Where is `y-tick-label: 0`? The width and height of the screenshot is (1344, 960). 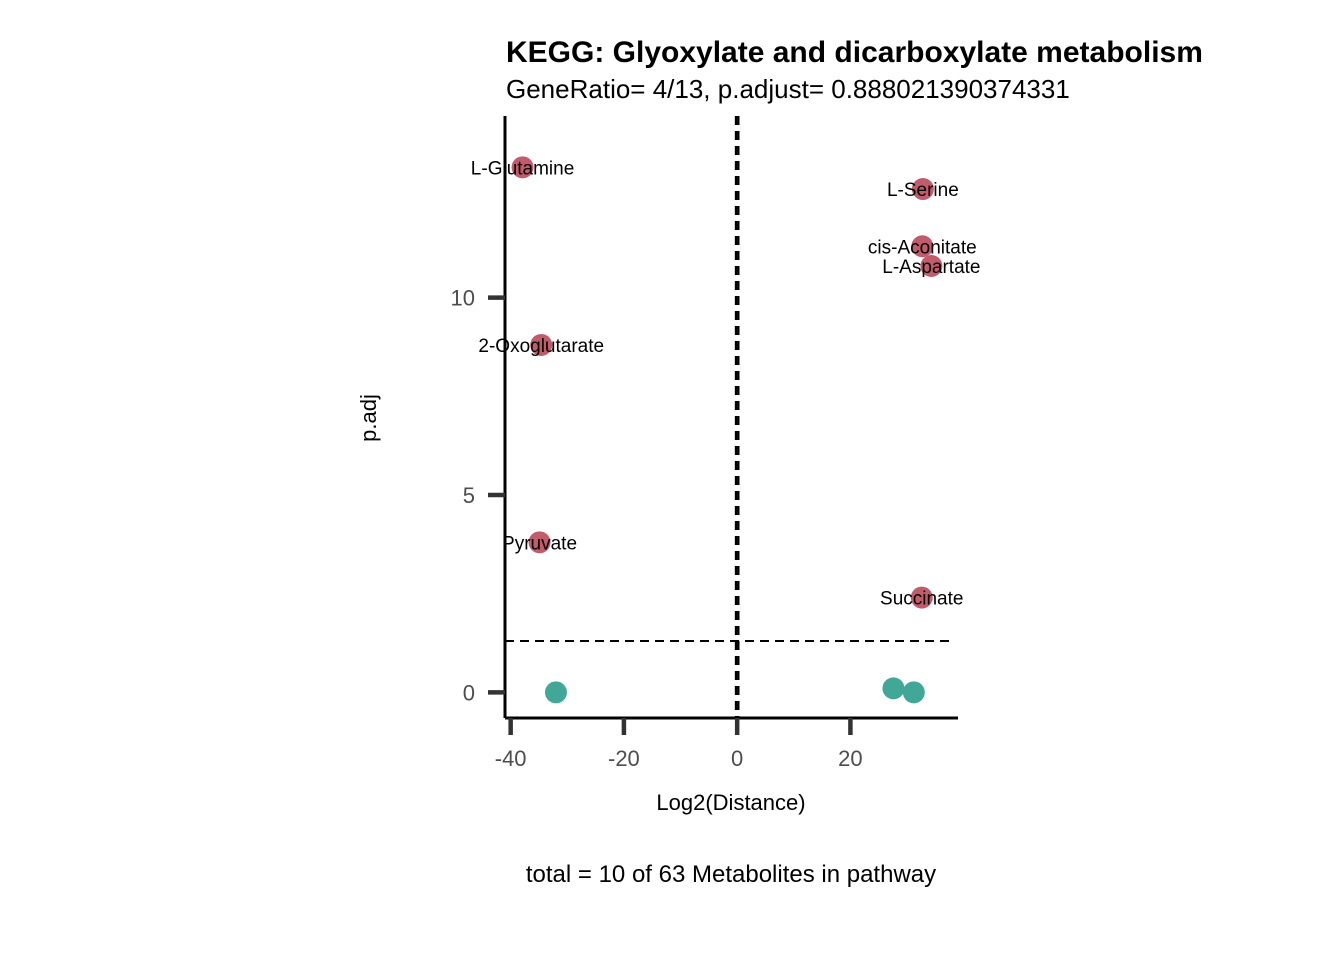 y-tick-label: 0 is located at coordinates (469, 692).